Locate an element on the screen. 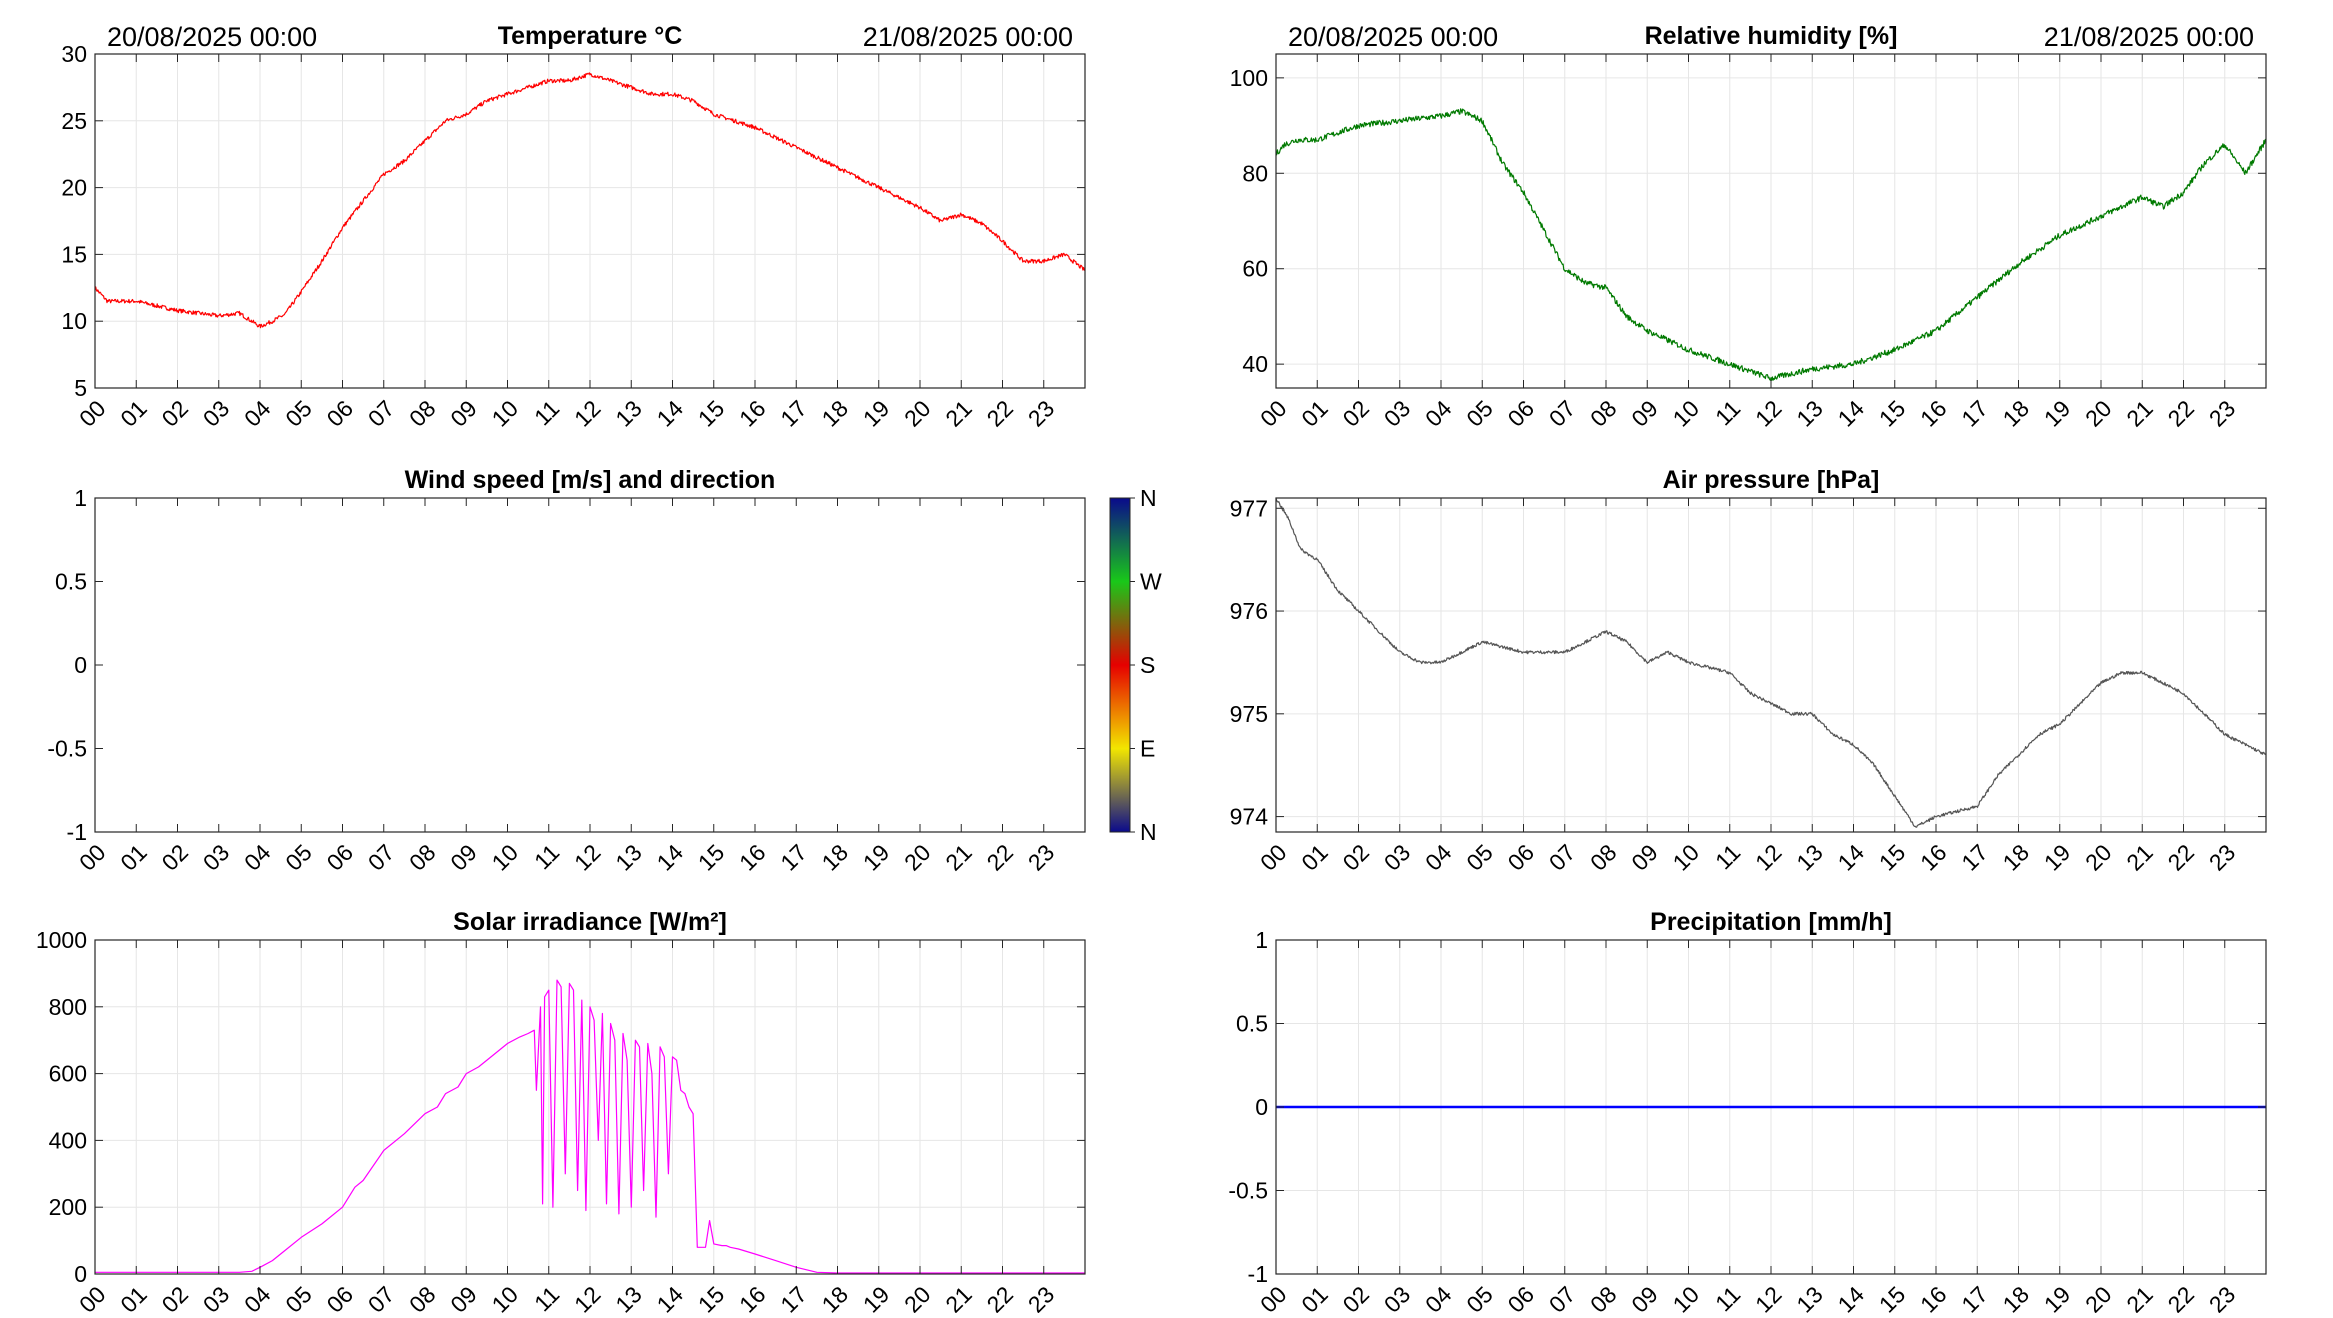  chart-title: Solar irradiance [W/m²] is located at coordinates (590, 922).